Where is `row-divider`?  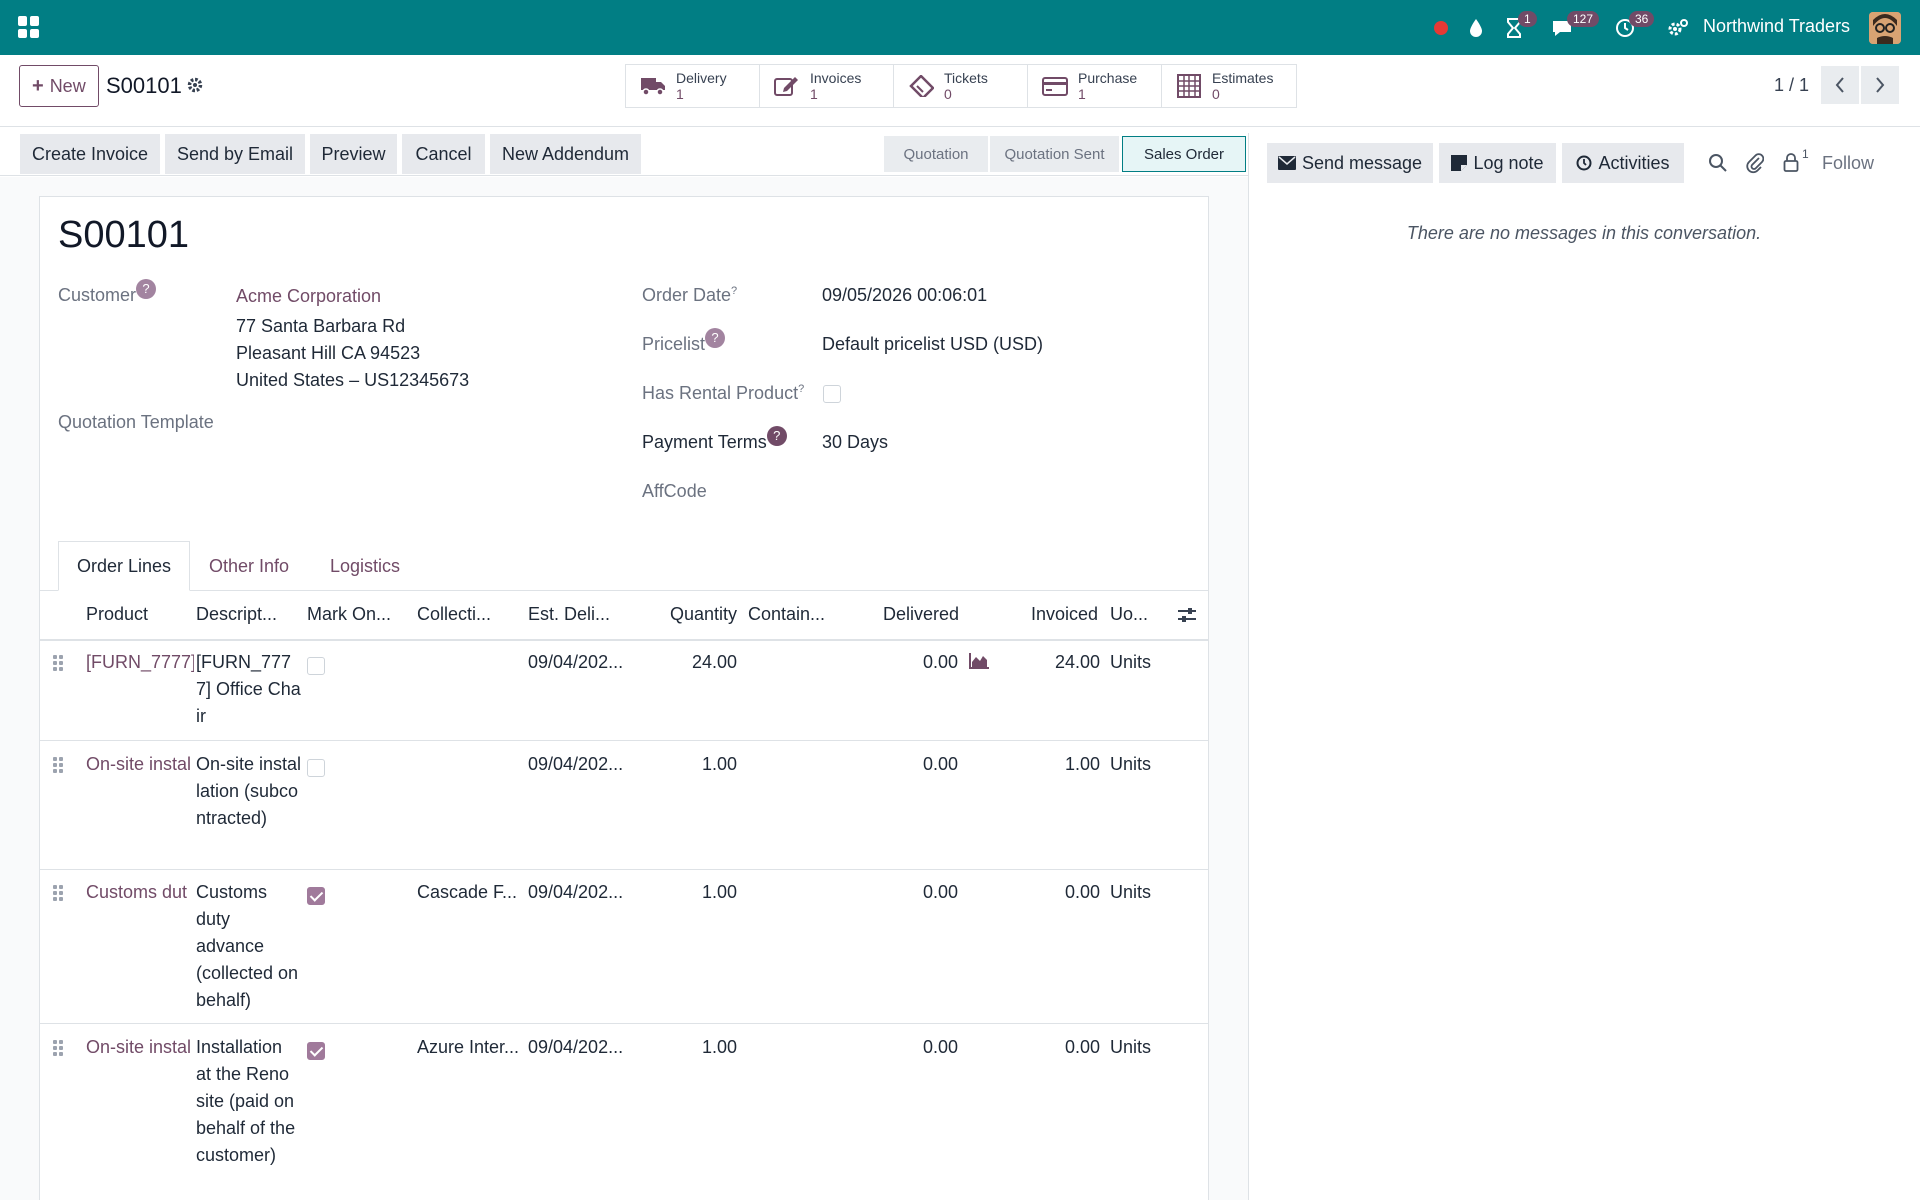
row-divider is located at coordinates (624, 740).